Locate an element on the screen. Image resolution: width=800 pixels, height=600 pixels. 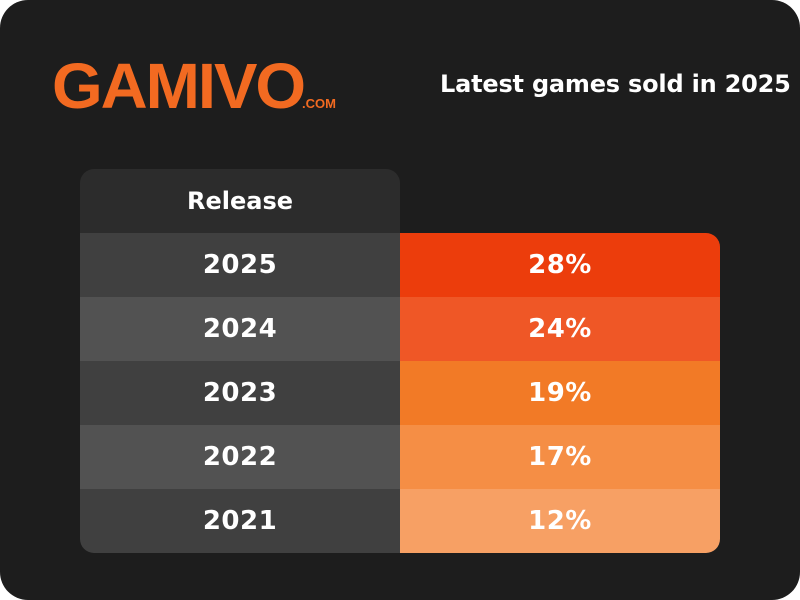
share-cell: 24% is located at coordinates (560, 329).